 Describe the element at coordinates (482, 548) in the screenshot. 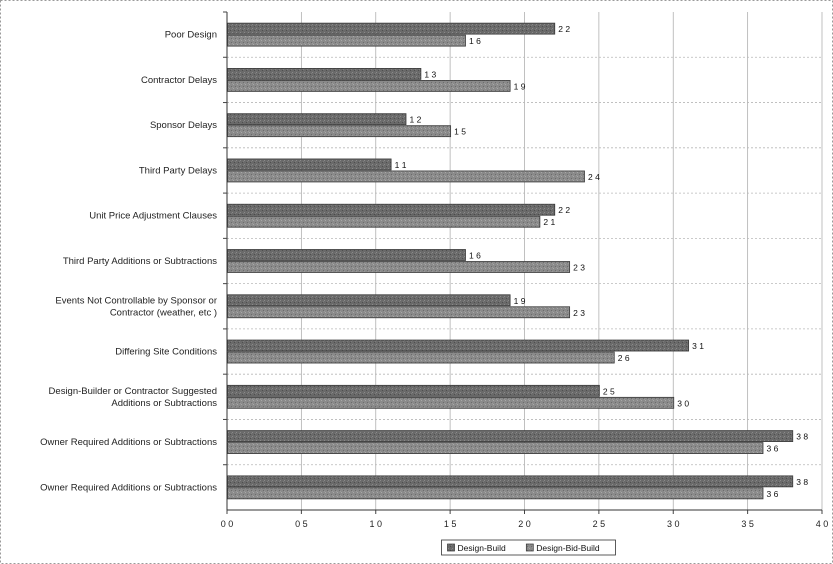

I see `legend-label: Design-Build` at that location.